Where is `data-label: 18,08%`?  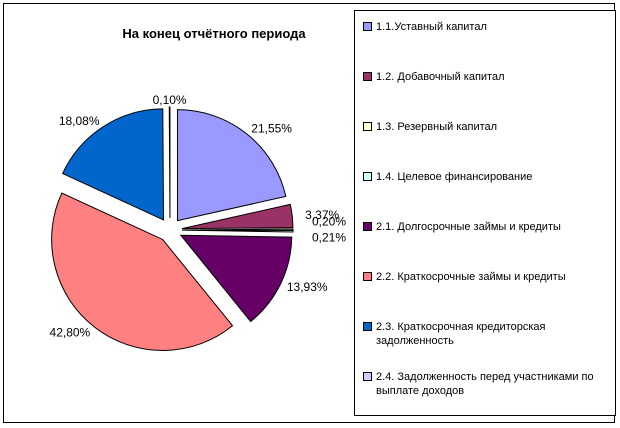
data-label: 18,08% is located at coordinates (79, 121).